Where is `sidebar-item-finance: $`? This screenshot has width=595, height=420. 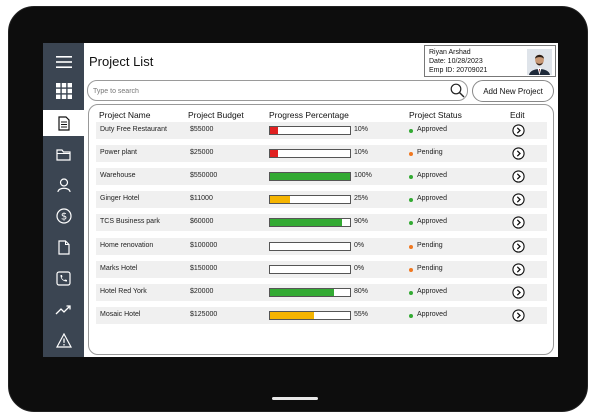
sidebar-item-finance: $ is located at coordinates (63, 216).